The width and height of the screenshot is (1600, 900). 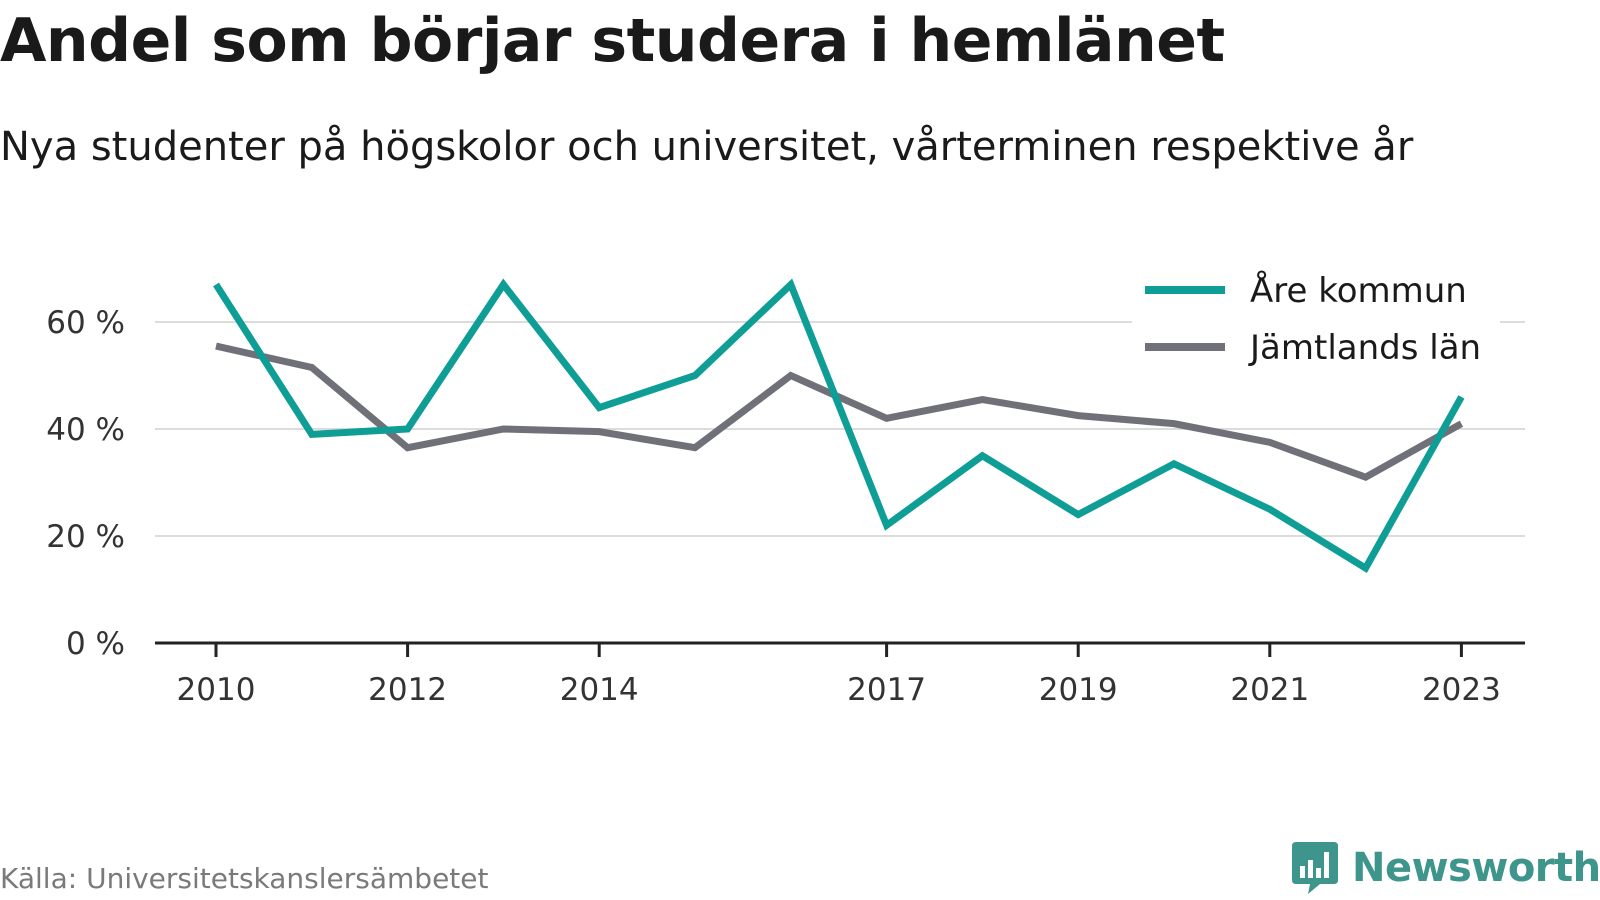 I want to click on y-axis-labels: 0 % 20 % 40 % 60 %, so click(x=85, y=483).